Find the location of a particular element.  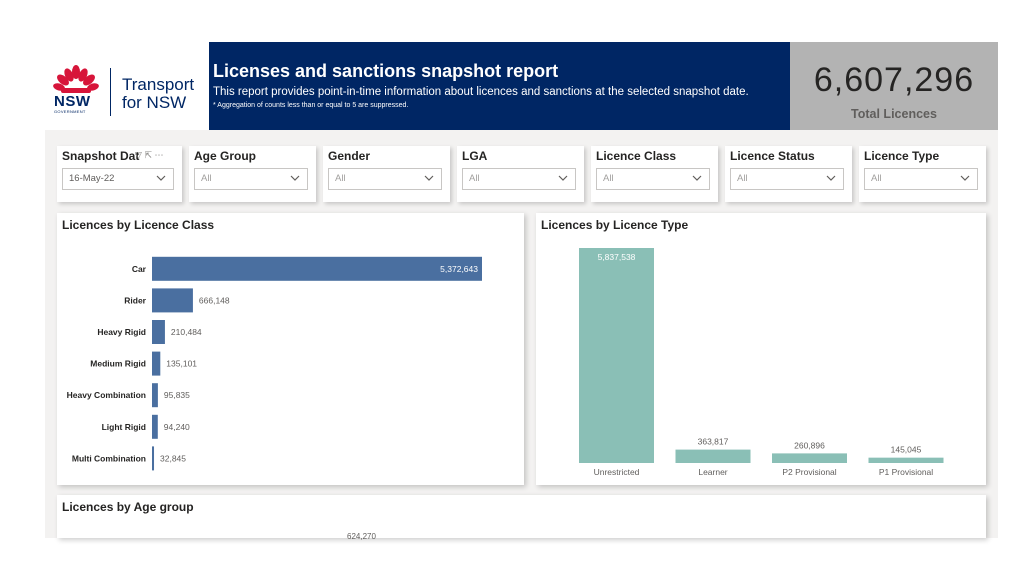

age-group-data-label: 624,270 is located at coordinates (361, 536).